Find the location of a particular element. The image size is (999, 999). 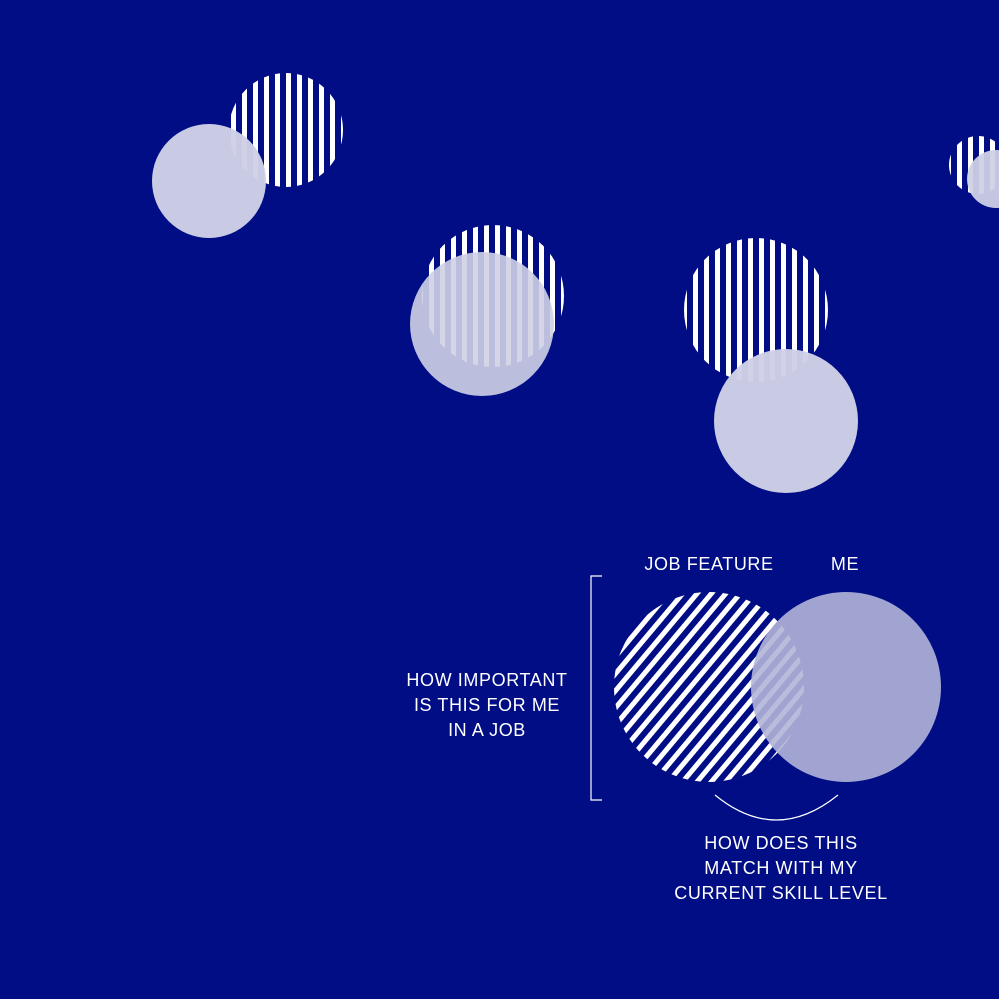

match-caption-line: MATCH WITH MY is located at coordinates (781, 868).